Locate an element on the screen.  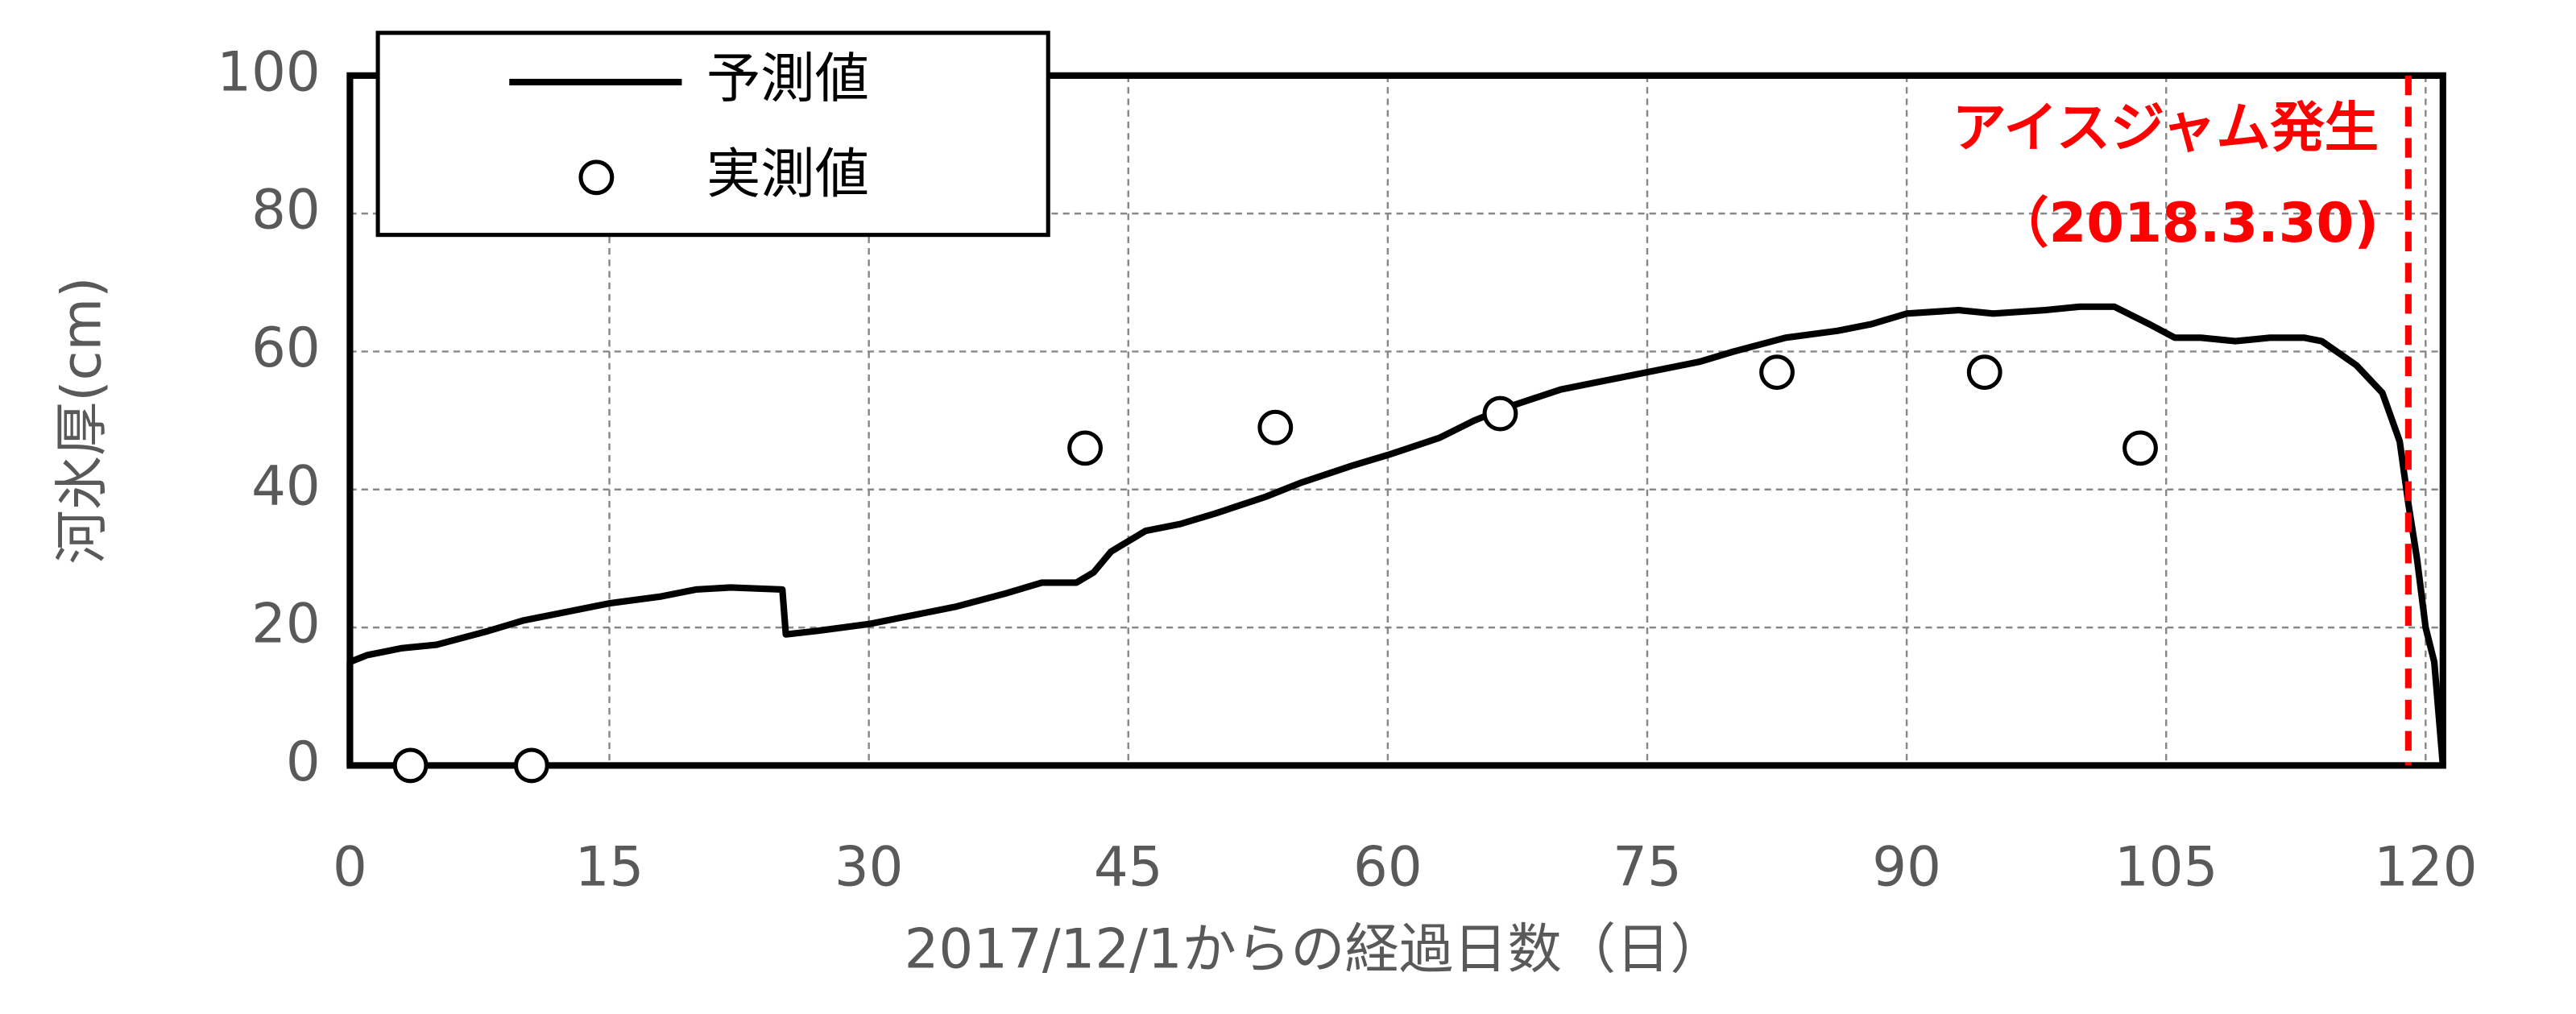
y-tick-label: 100 is located at coordinates (268, 71).